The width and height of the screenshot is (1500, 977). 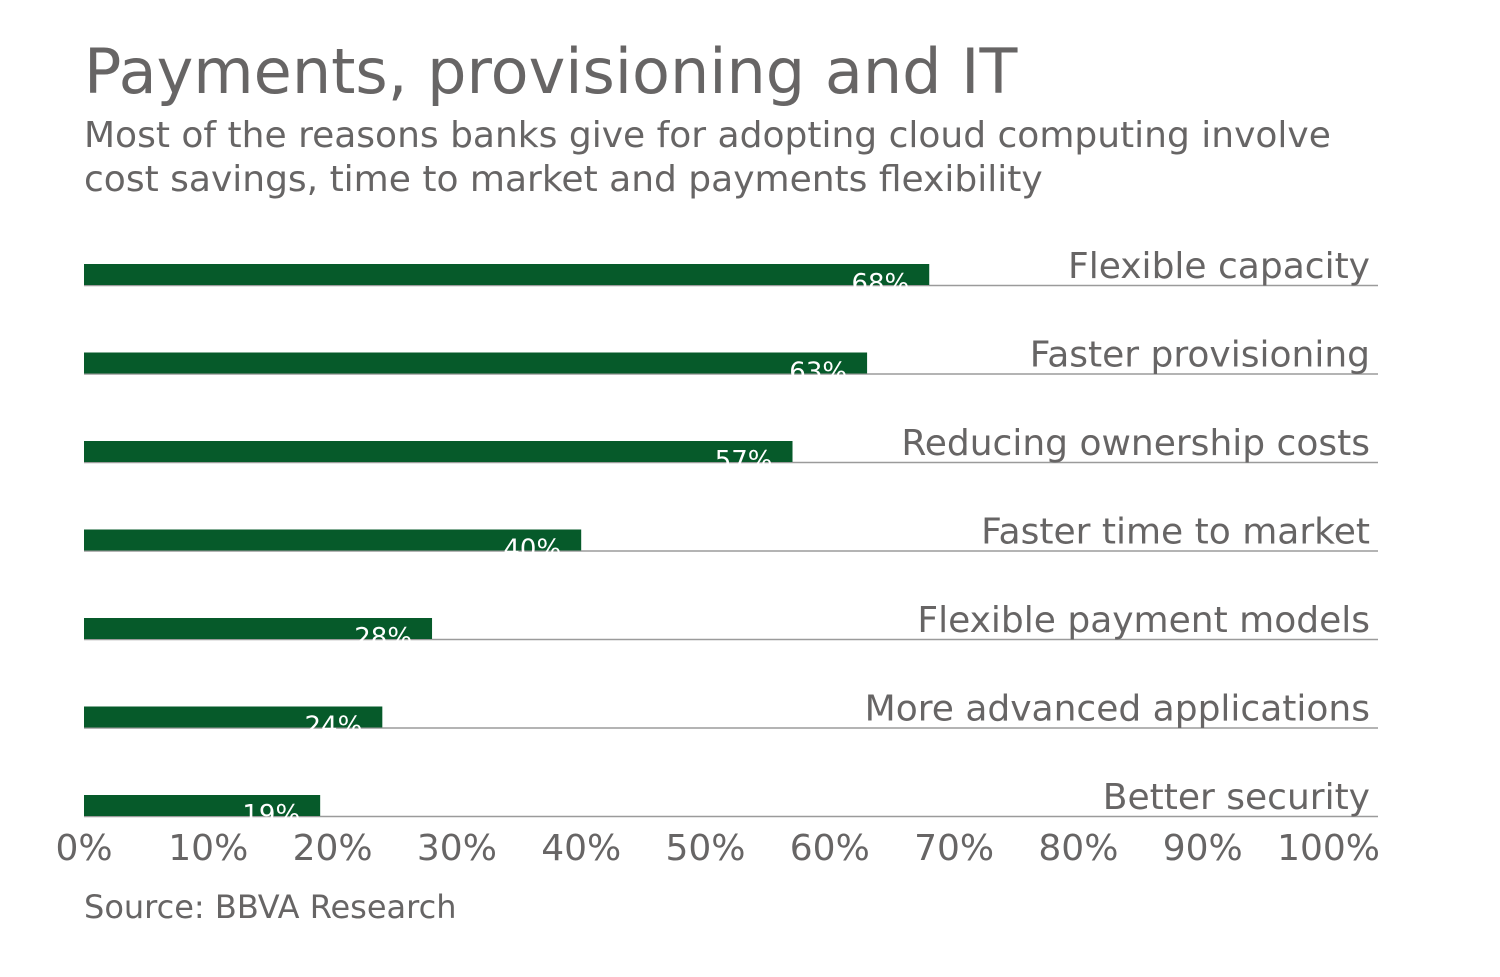 What do you see at coordinates (83, 848) in the screenshot?
I see `x-tick-label: 0%` at bounding box center [83, 848].